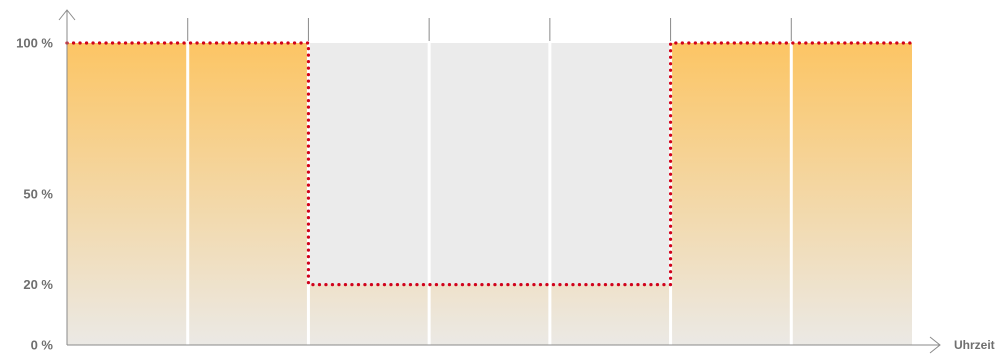  I want to click on ticks-layer, so click(489, 29).